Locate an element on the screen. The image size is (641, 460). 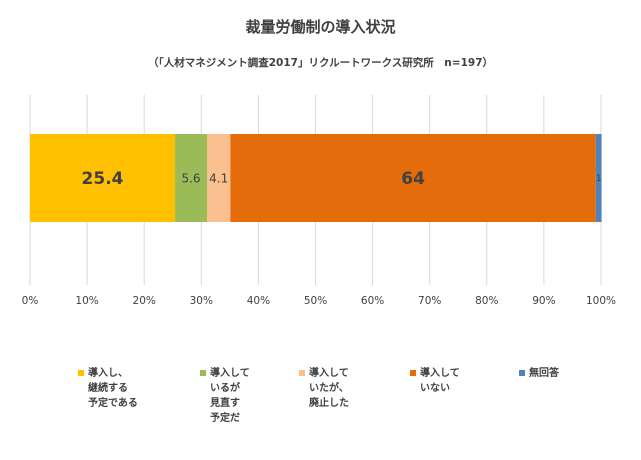
x-tick-label: 30% is located at coordinates (201, 301).